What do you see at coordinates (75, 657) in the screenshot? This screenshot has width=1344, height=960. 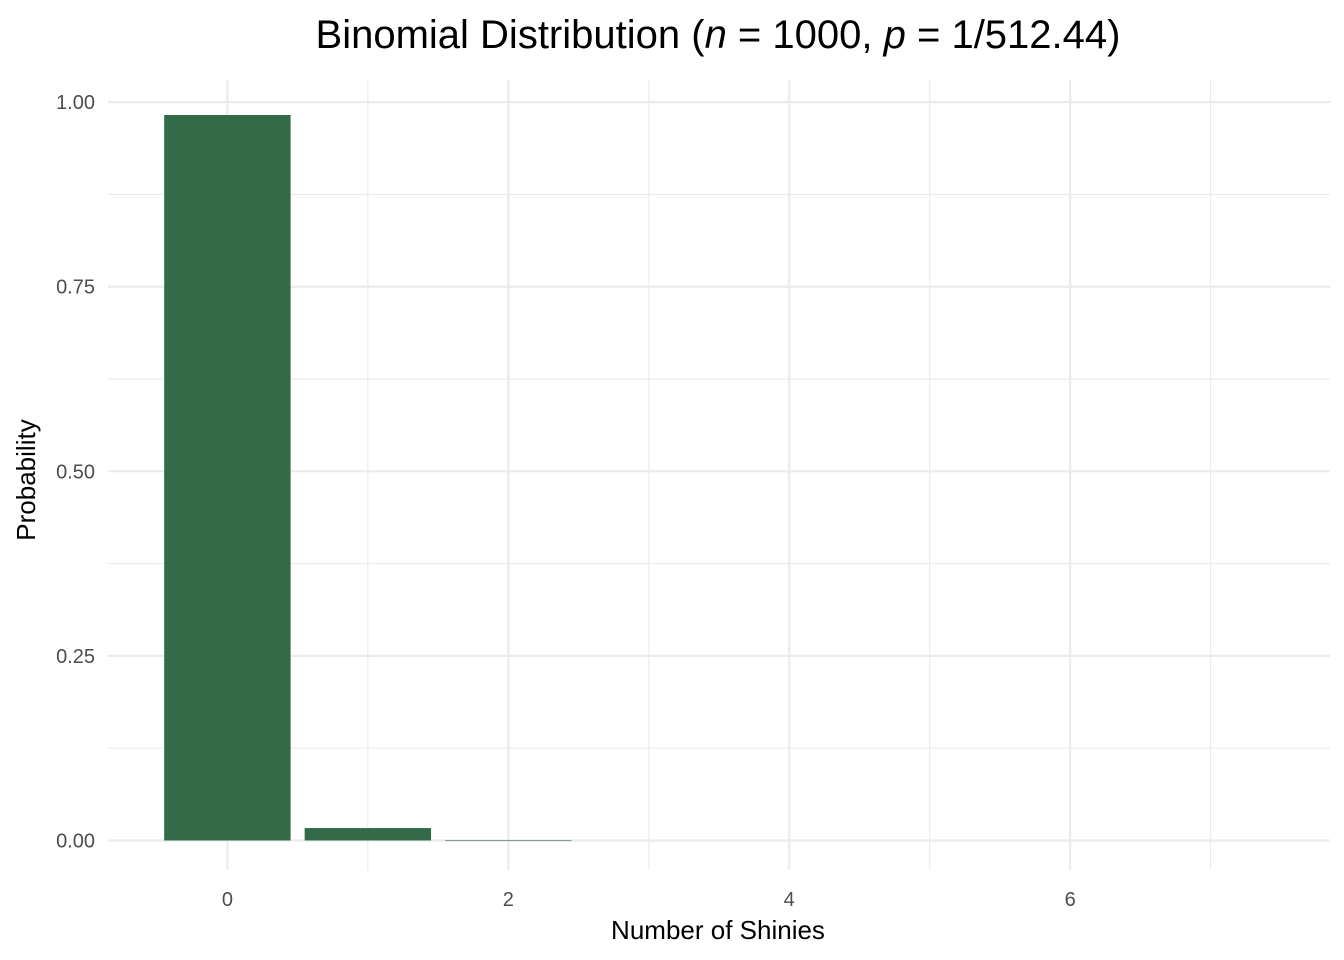 I see `y-tick-label: 0.25` at bounding box center [75, 657].